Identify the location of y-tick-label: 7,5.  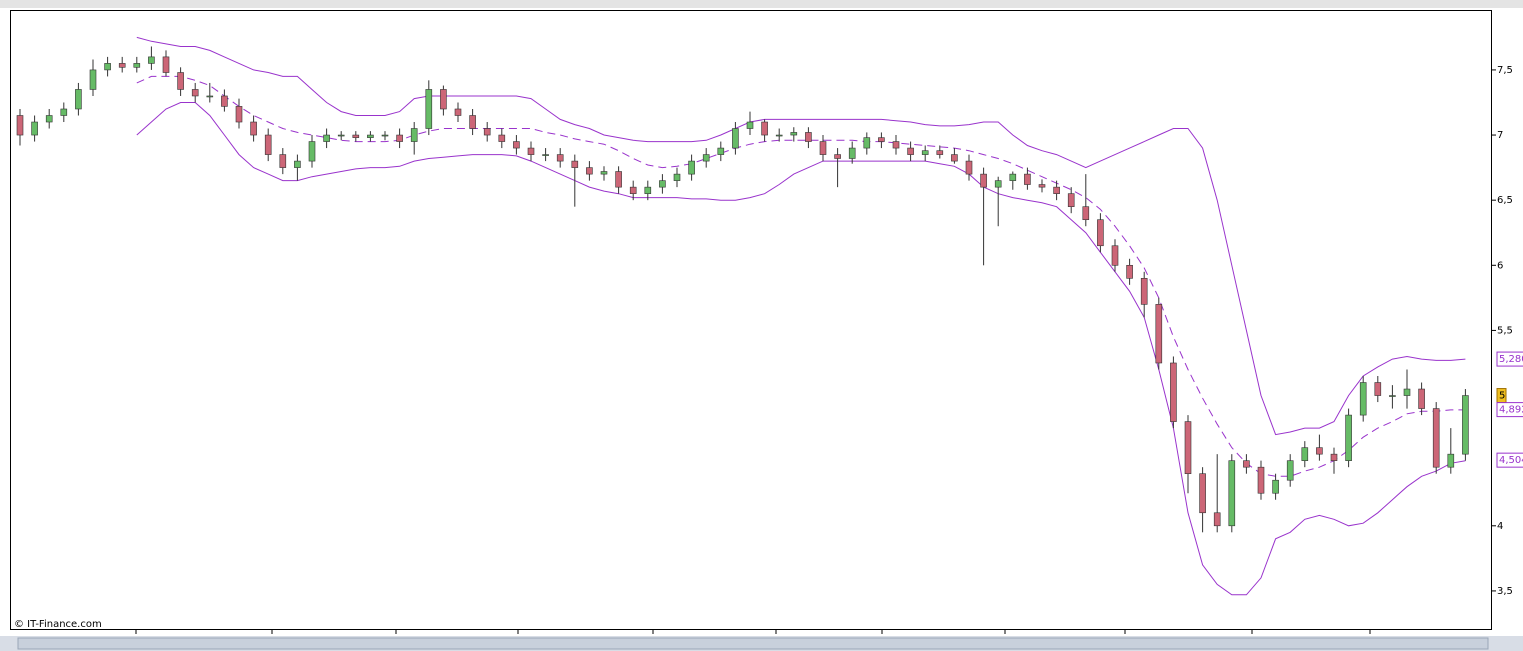
(1505, 70).